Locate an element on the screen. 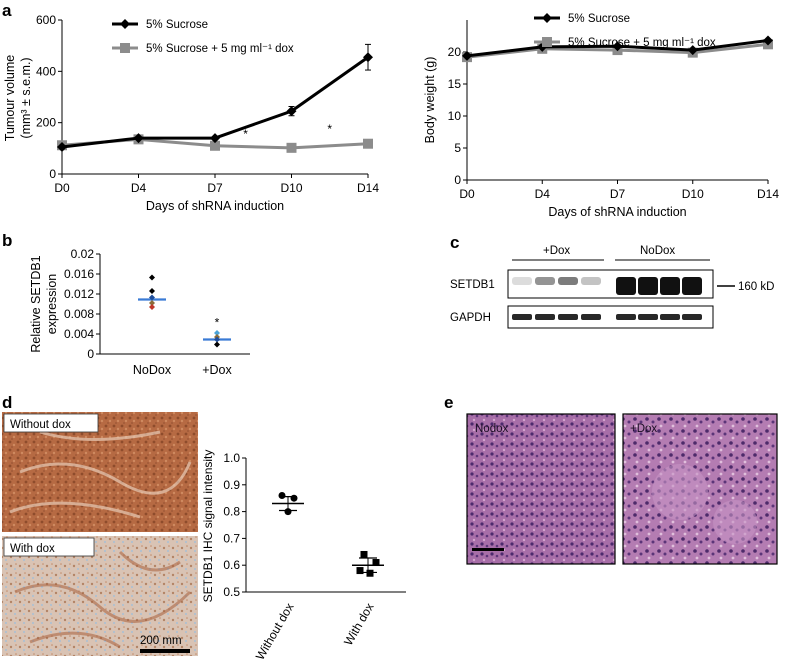 The height and width of the screenshot is (659, 788). y-axis-title-units: (mm³ ± s.e.m.) is located at coordinates (26, 97).